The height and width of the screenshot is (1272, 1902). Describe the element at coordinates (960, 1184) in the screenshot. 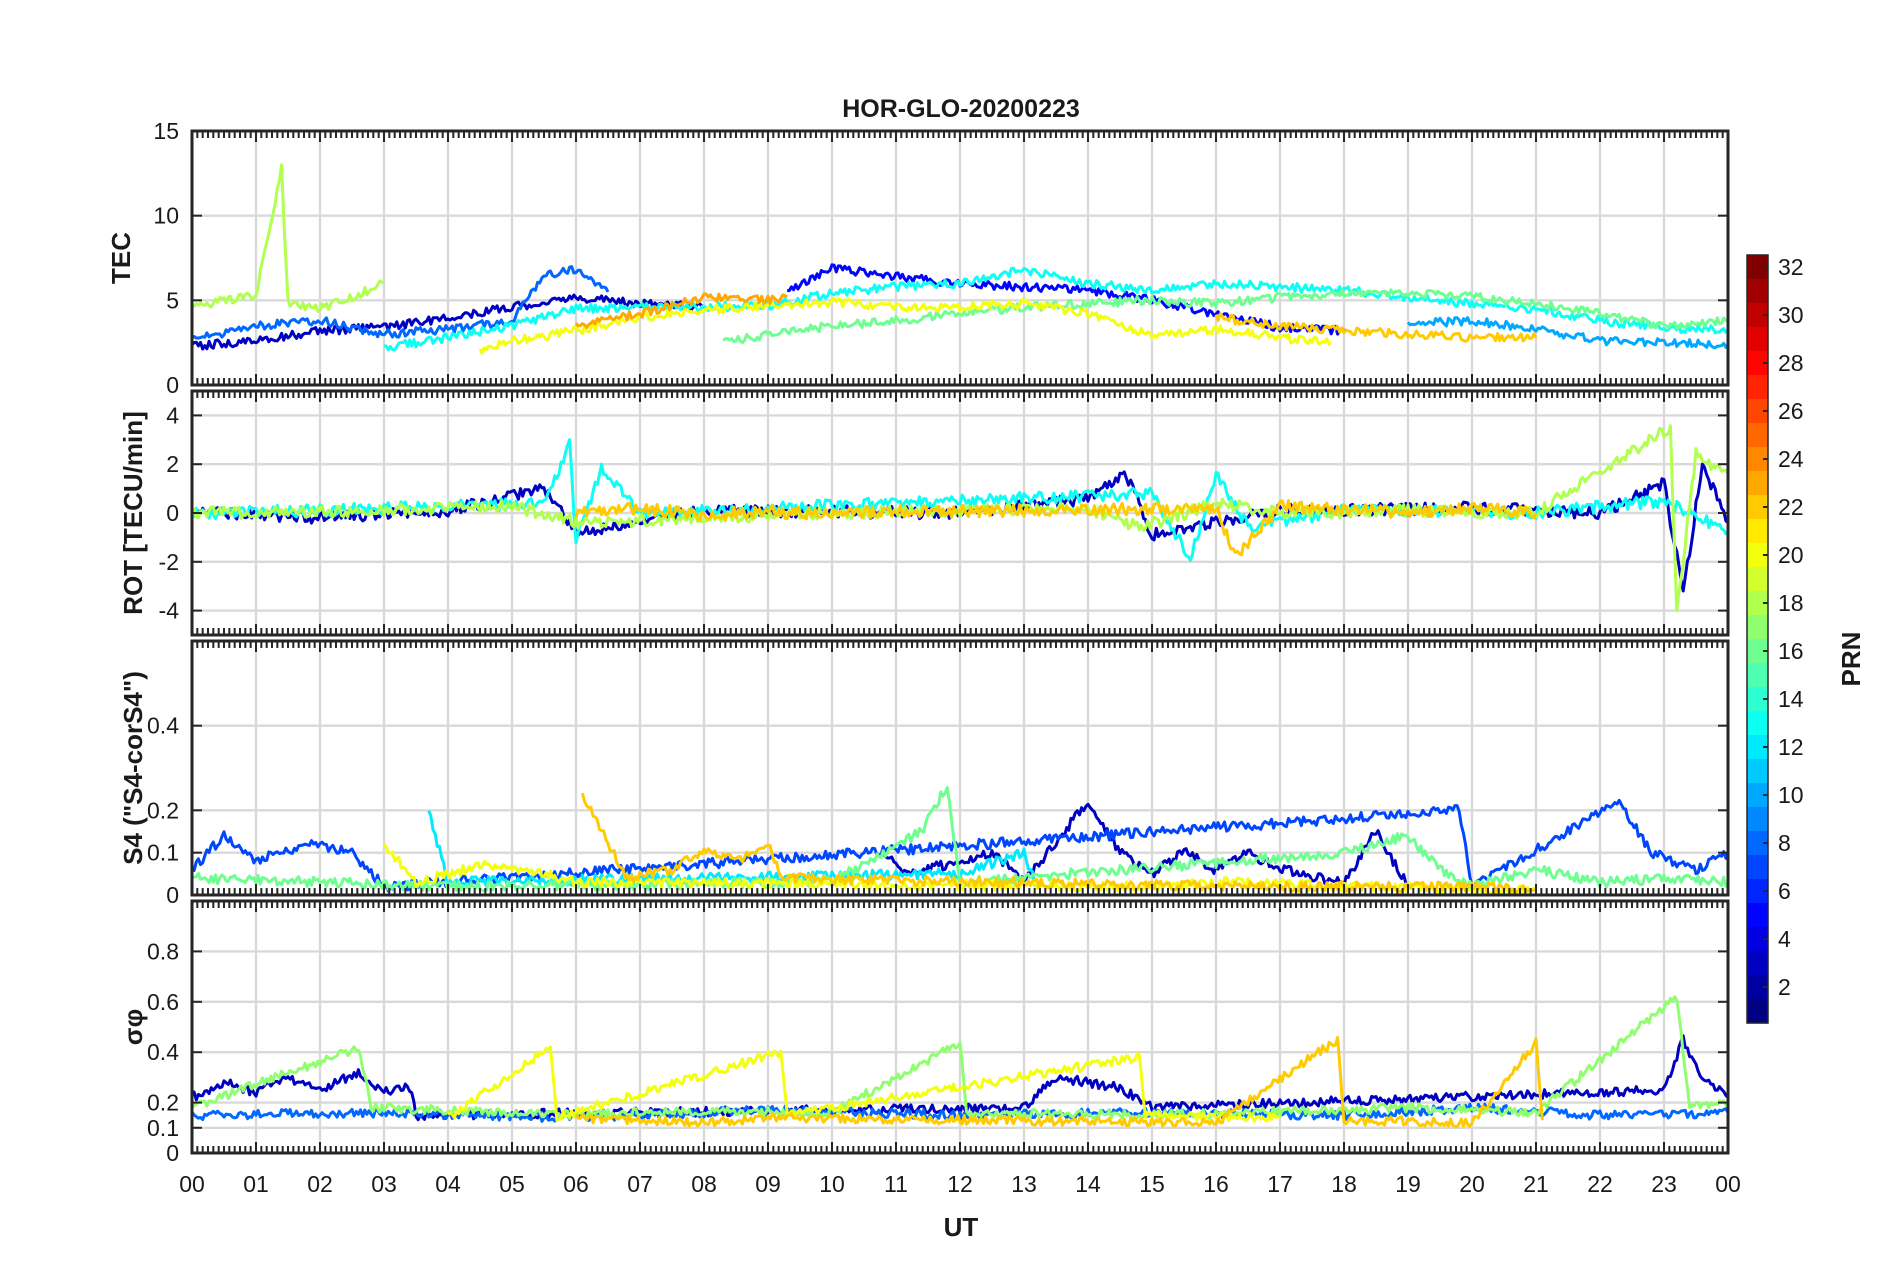

I see `x-tick-label: 12` at that location.